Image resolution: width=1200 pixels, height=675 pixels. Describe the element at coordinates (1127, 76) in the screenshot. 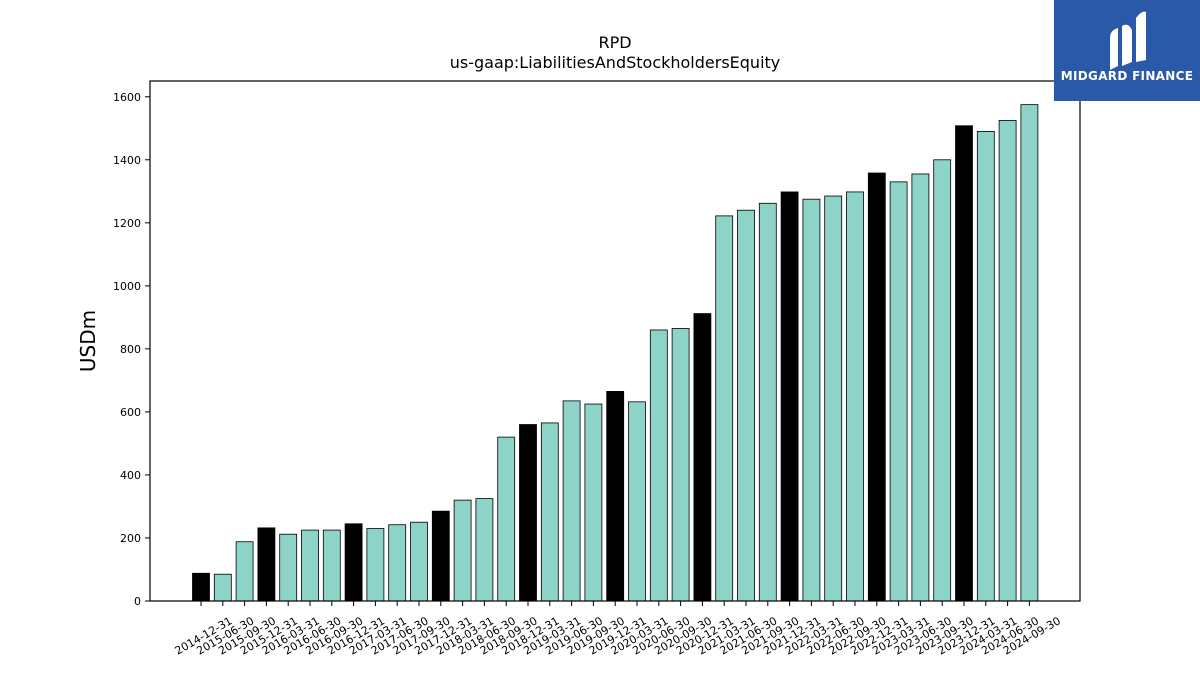

I see `logo-text: MIDGARD FINANCE` at that location.